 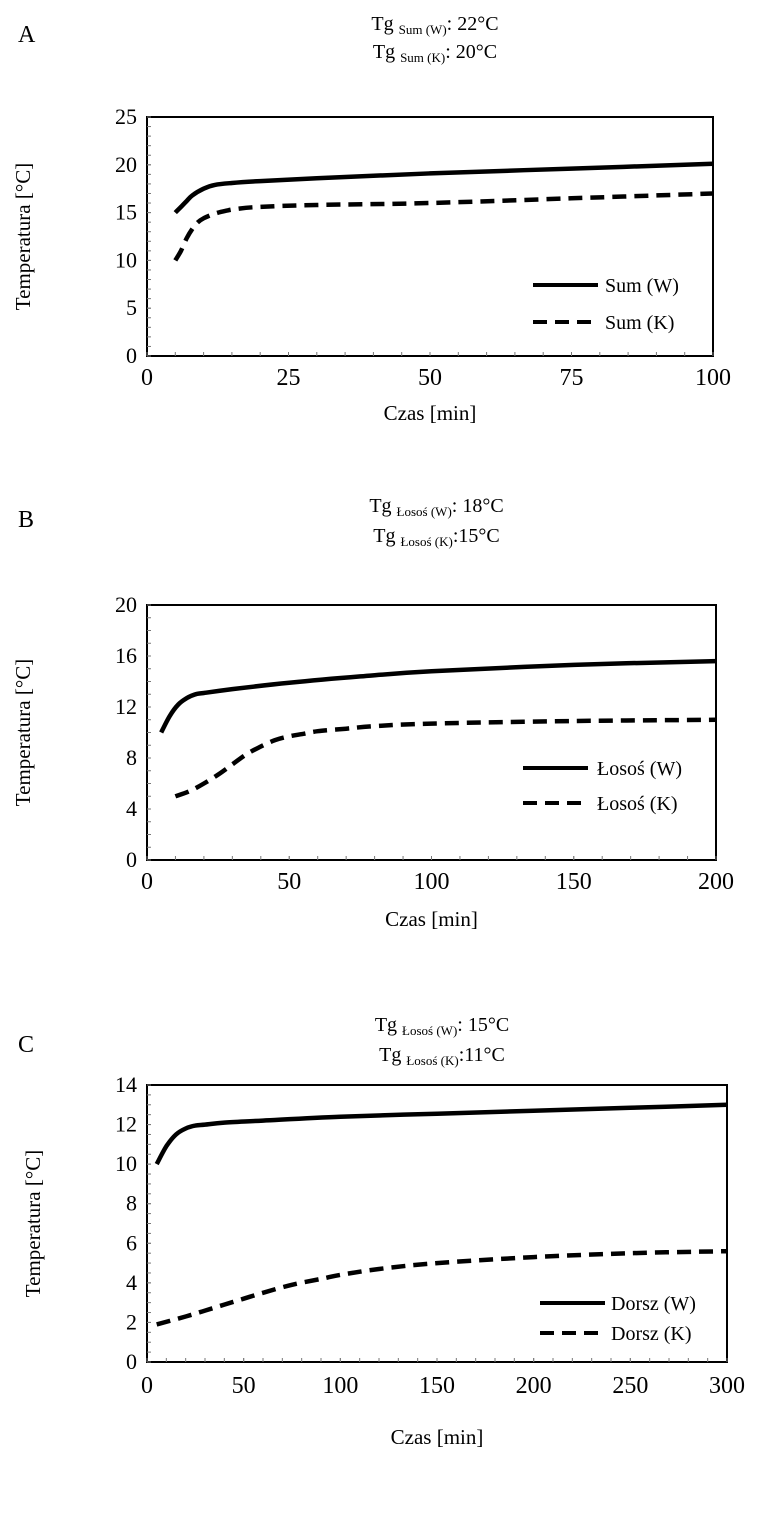 I want to click on legend-label: Łosoś (W), so click(x=639, y=769).